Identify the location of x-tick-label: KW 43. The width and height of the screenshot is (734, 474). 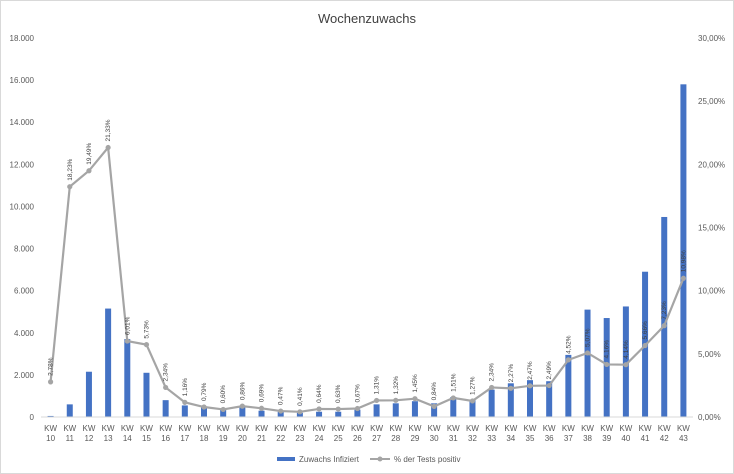
(683, 433).